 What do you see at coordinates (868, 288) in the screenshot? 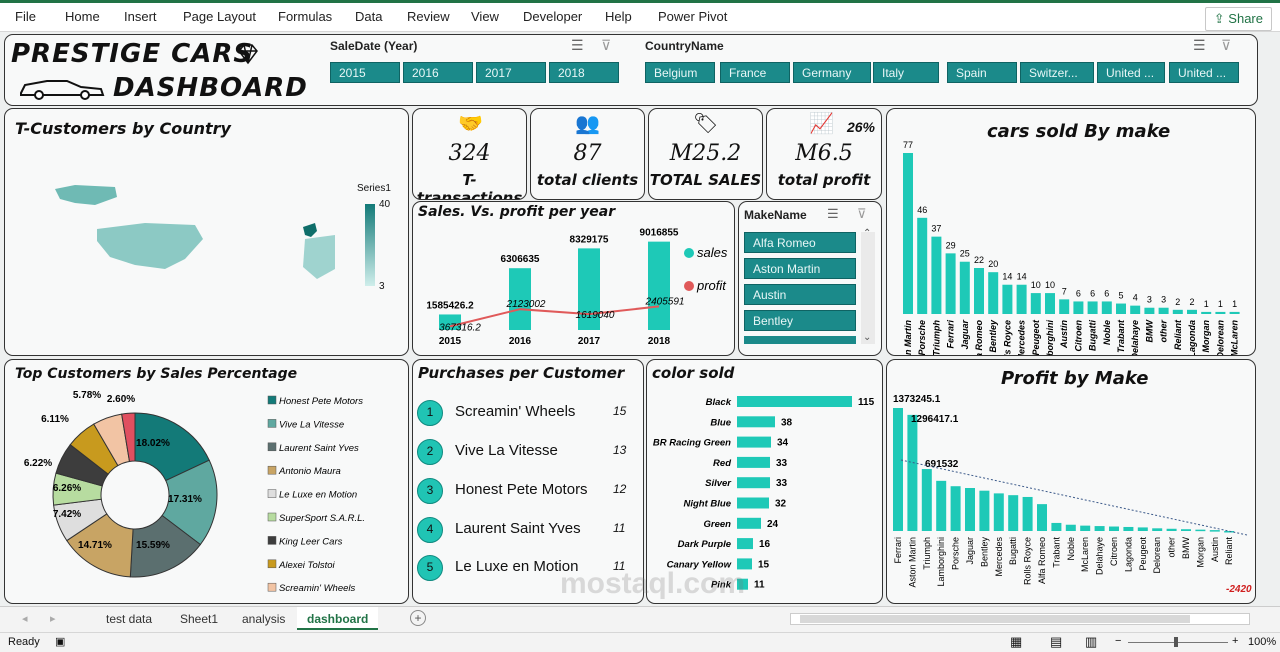
I see `make-slicer-scrollbar` at bounding box center [868, 288].